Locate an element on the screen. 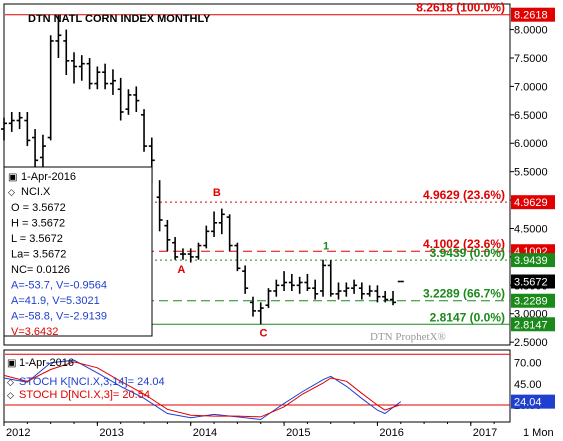 The width and height of the screenshot is (563, 441). y-tick-label: 4.5000 is located at coordinates (531, 229).